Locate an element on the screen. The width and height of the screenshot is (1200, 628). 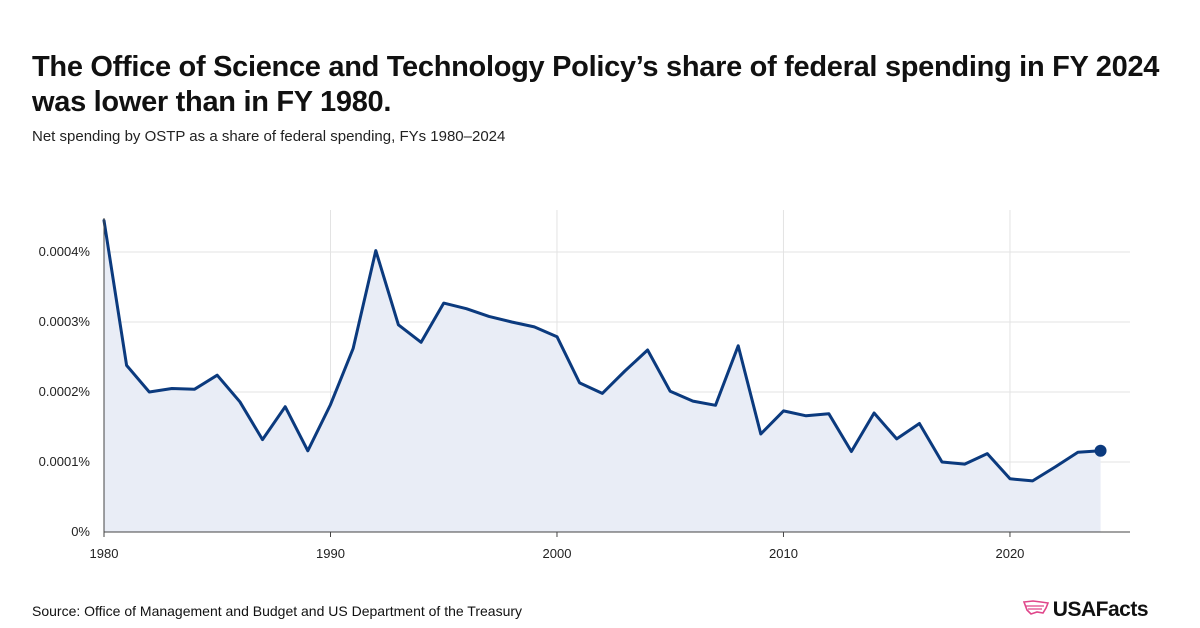
y-tick-label: 0.0001% is located at coordinates (65, 461).